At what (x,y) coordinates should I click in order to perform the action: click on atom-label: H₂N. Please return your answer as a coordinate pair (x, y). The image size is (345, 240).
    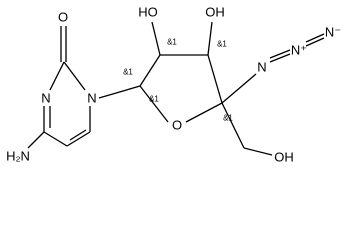
    Looking at the image, I should click on (18, 156).